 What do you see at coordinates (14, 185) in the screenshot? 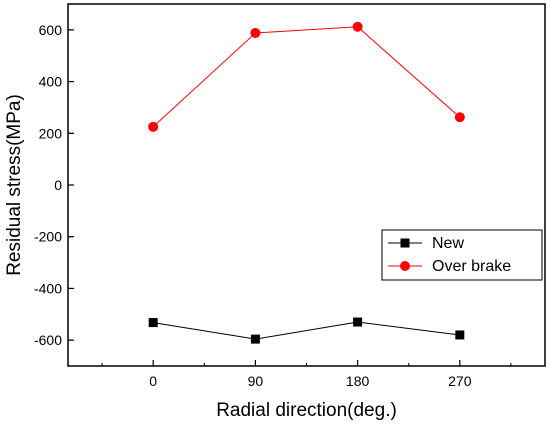
I see `y-axis-title: Residual stress(MPa)` at bounding box center [14, 185].